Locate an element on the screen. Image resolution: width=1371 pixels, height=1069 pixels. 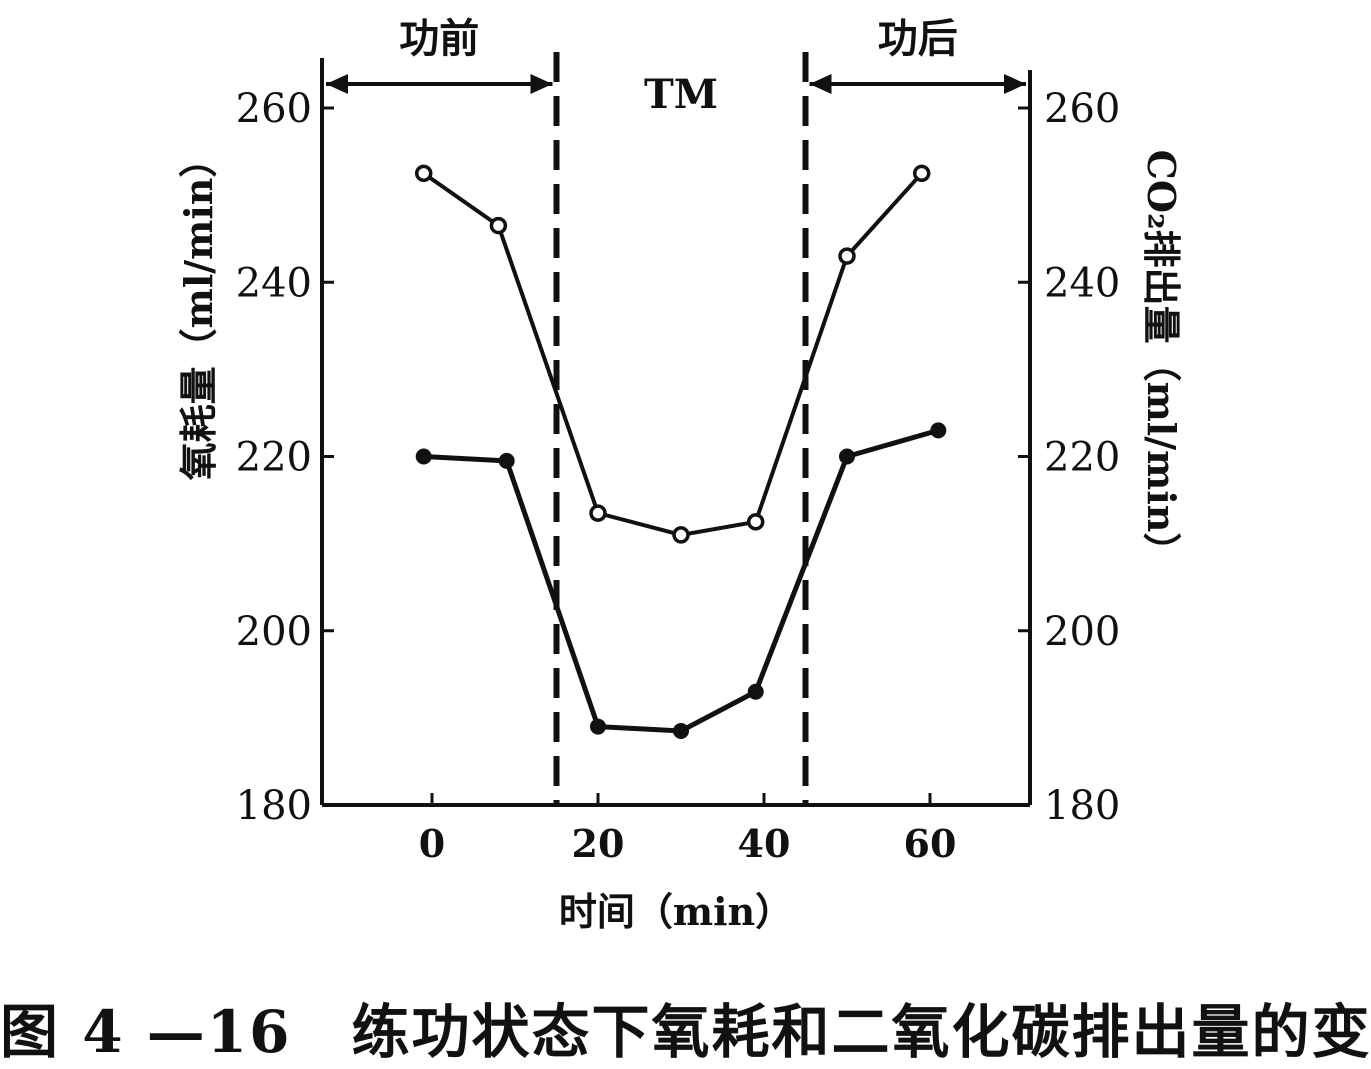
region-label-1: TM is located at coordinates (681, 94).